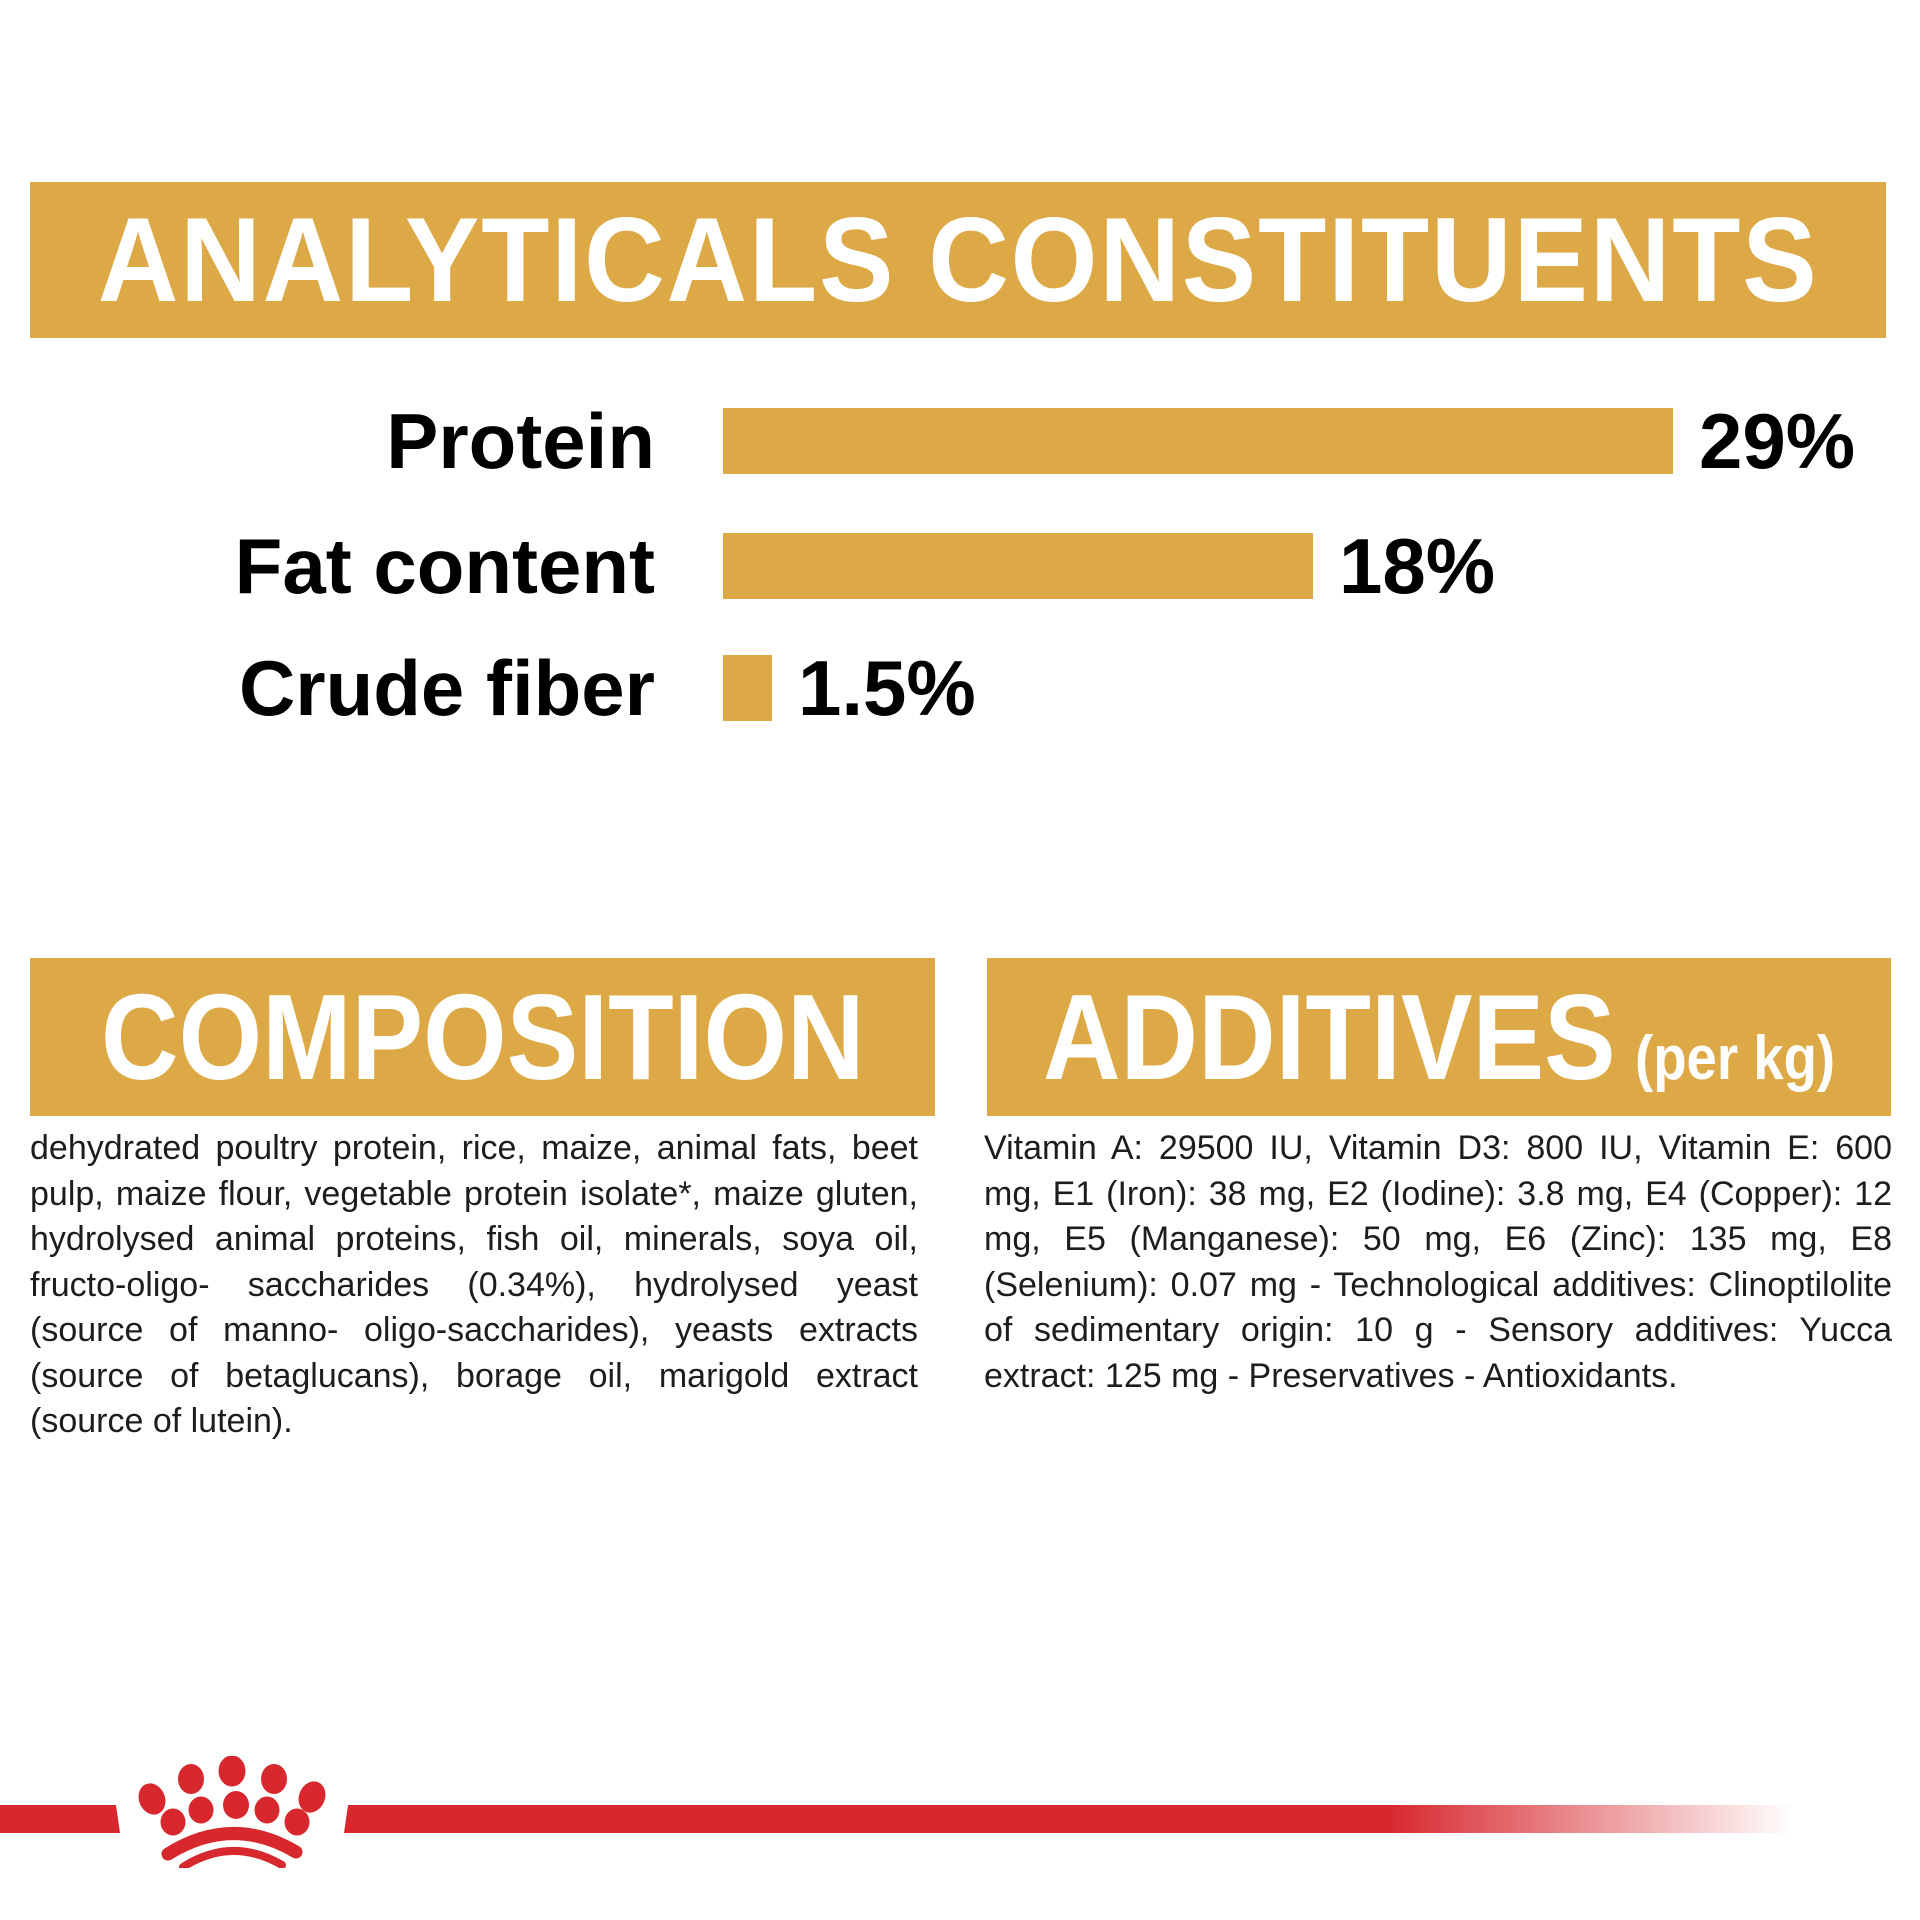  Describe the element at coordinates (520, 440) in the screenshot. I see `chart-category-label: Protein` at that location.